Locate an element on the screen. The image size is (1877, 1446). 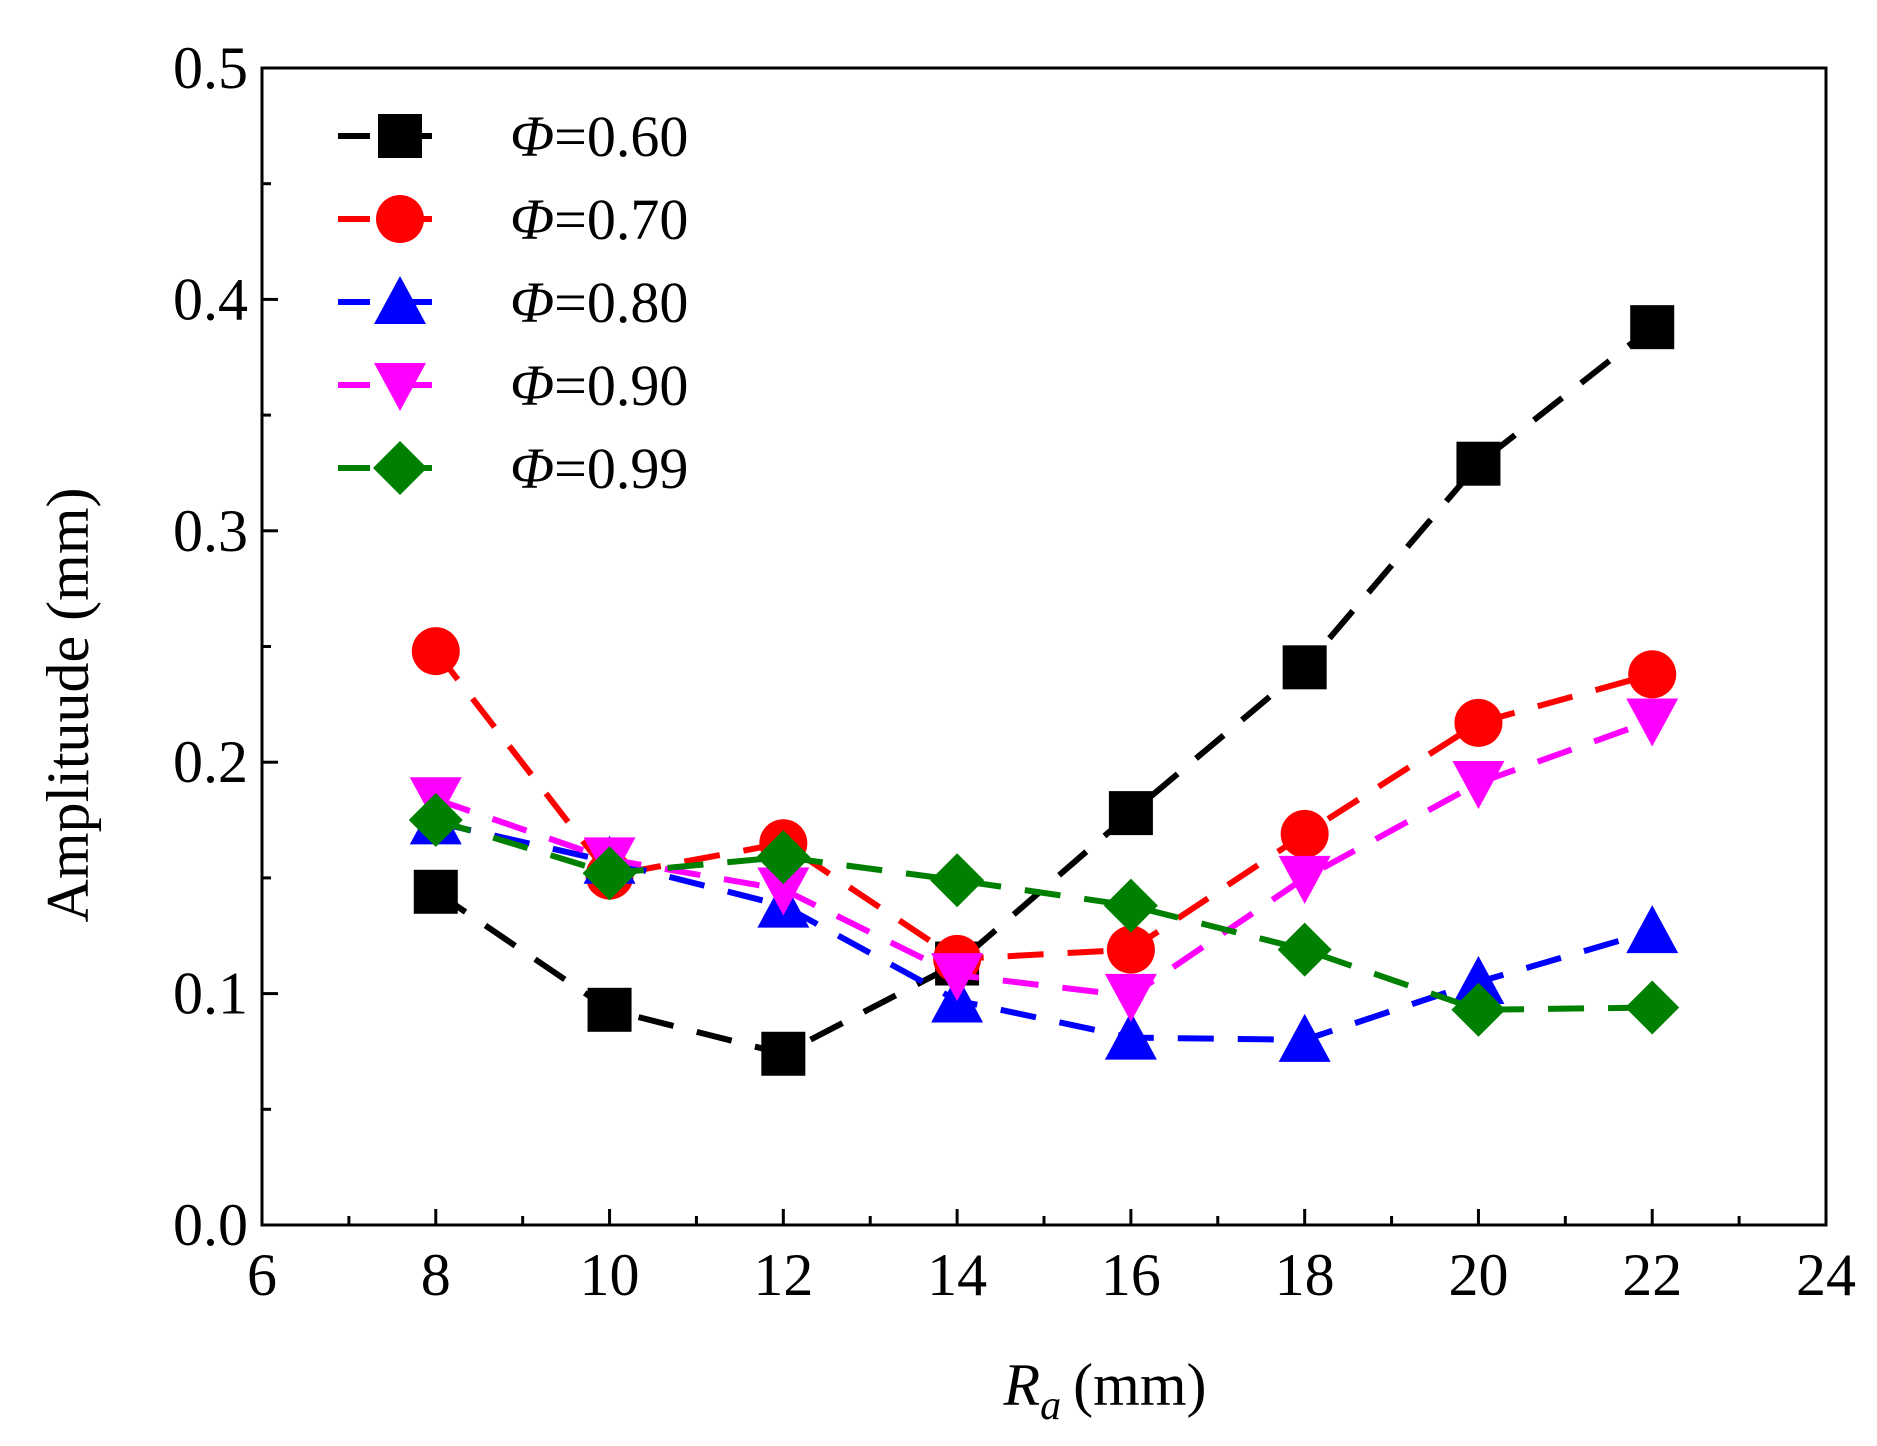
x-tick-label: 22 is located at coordinates (1652, 1275).